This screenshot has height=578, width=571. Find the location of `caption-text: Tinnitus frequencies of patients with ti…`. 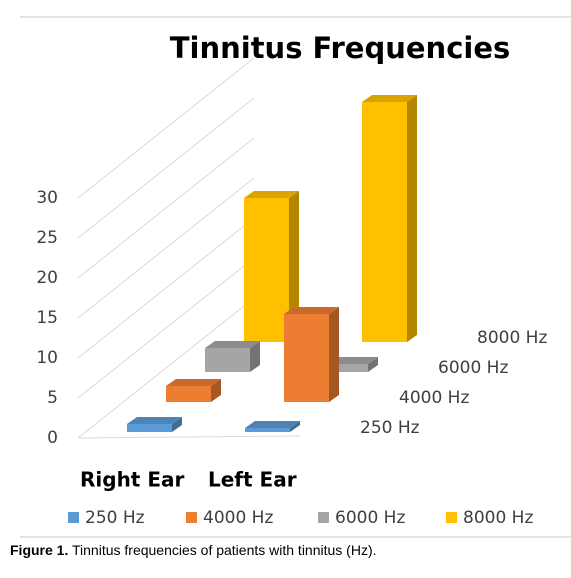

caption-text: Tinnitus frequencies of patients with ti… is located at coordinates (224, 550).